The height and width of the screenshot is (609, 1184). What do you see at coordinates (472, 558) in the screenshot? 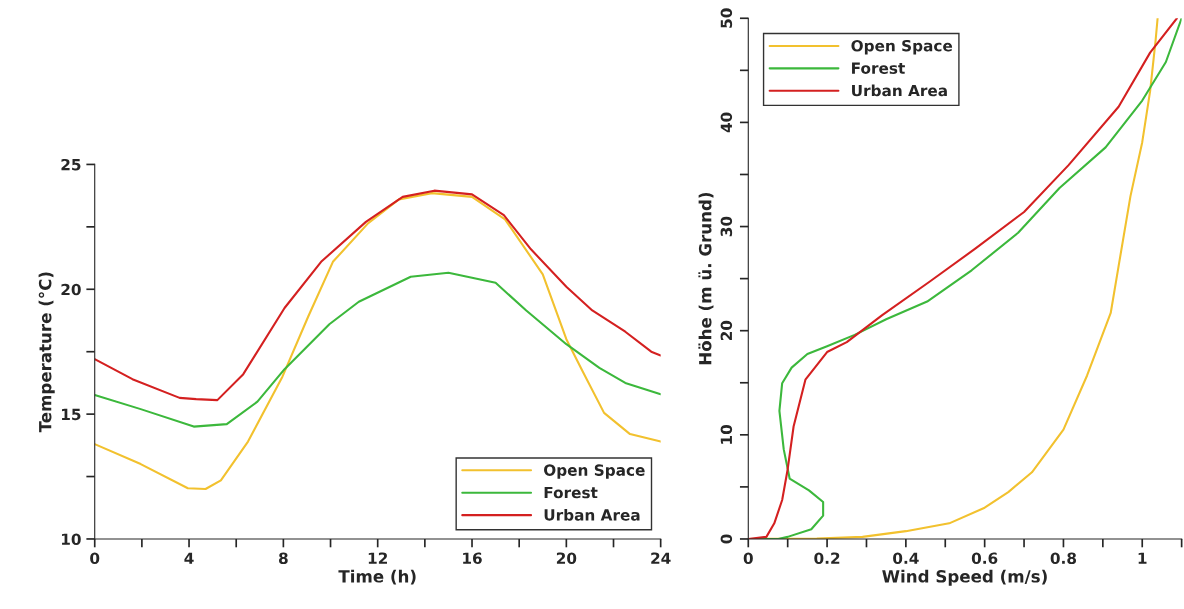
I see `x-tick-label: 16` at bounding box center [472, 558].